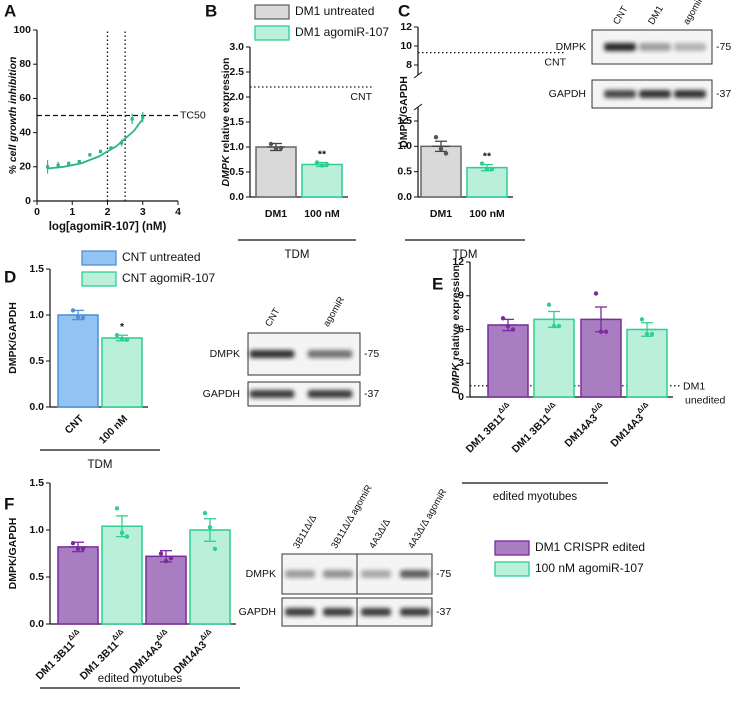  What do you see at coordinates (236, 72) in the screenshot?
I see `y-tick-label: 2.5` at bounding box center [236, 72].